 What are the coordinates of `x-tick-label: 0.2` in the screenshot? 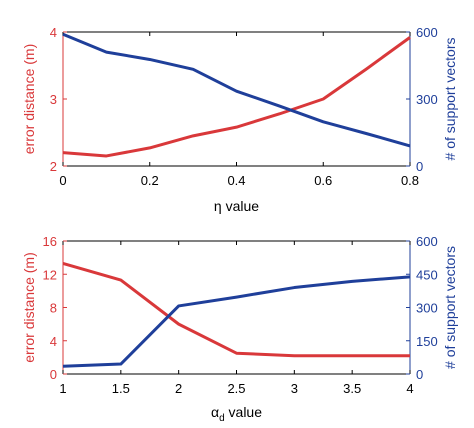 It's located at (150, 180).